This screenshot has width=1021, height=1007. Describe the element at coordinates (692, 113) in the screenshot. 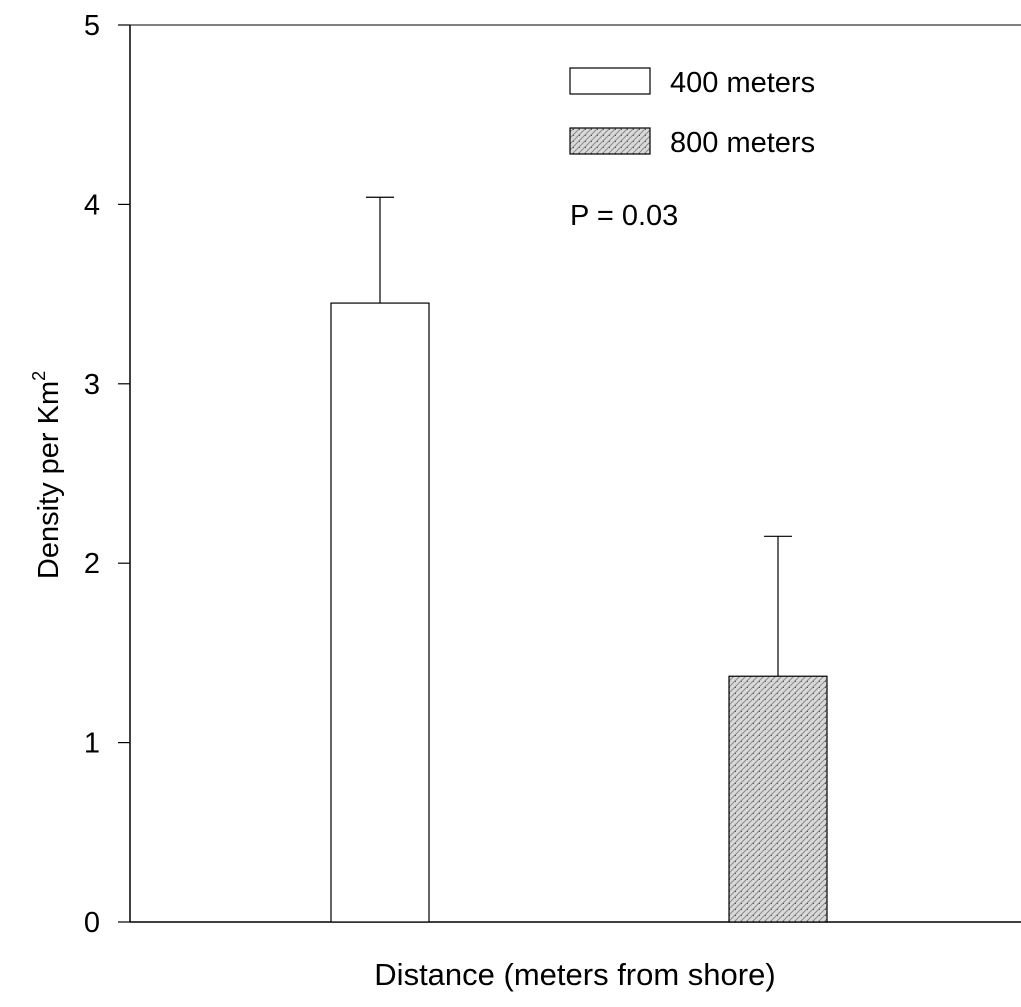

I see `legend: 400 meters 800 meters` at that location.